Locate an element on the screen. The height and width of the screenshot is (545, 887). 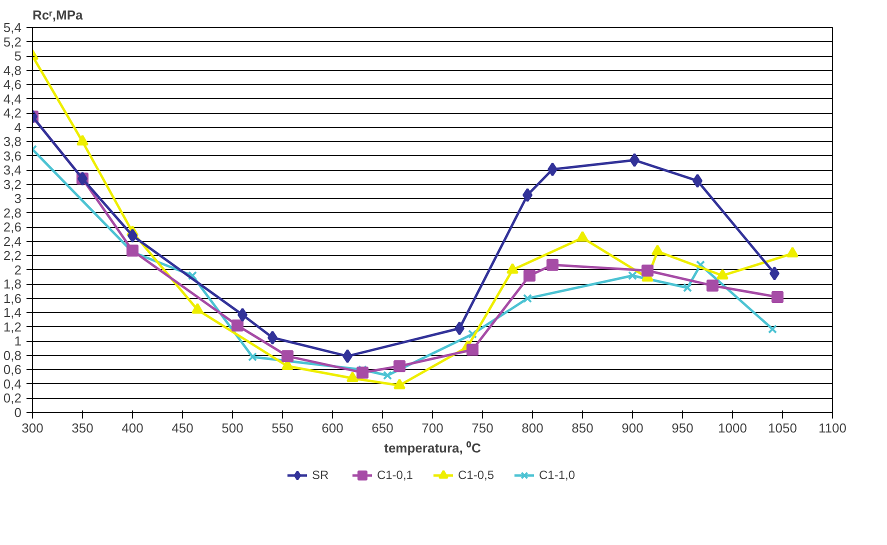
y-tick-label: 2,4 is located at coordinates (12, 241).